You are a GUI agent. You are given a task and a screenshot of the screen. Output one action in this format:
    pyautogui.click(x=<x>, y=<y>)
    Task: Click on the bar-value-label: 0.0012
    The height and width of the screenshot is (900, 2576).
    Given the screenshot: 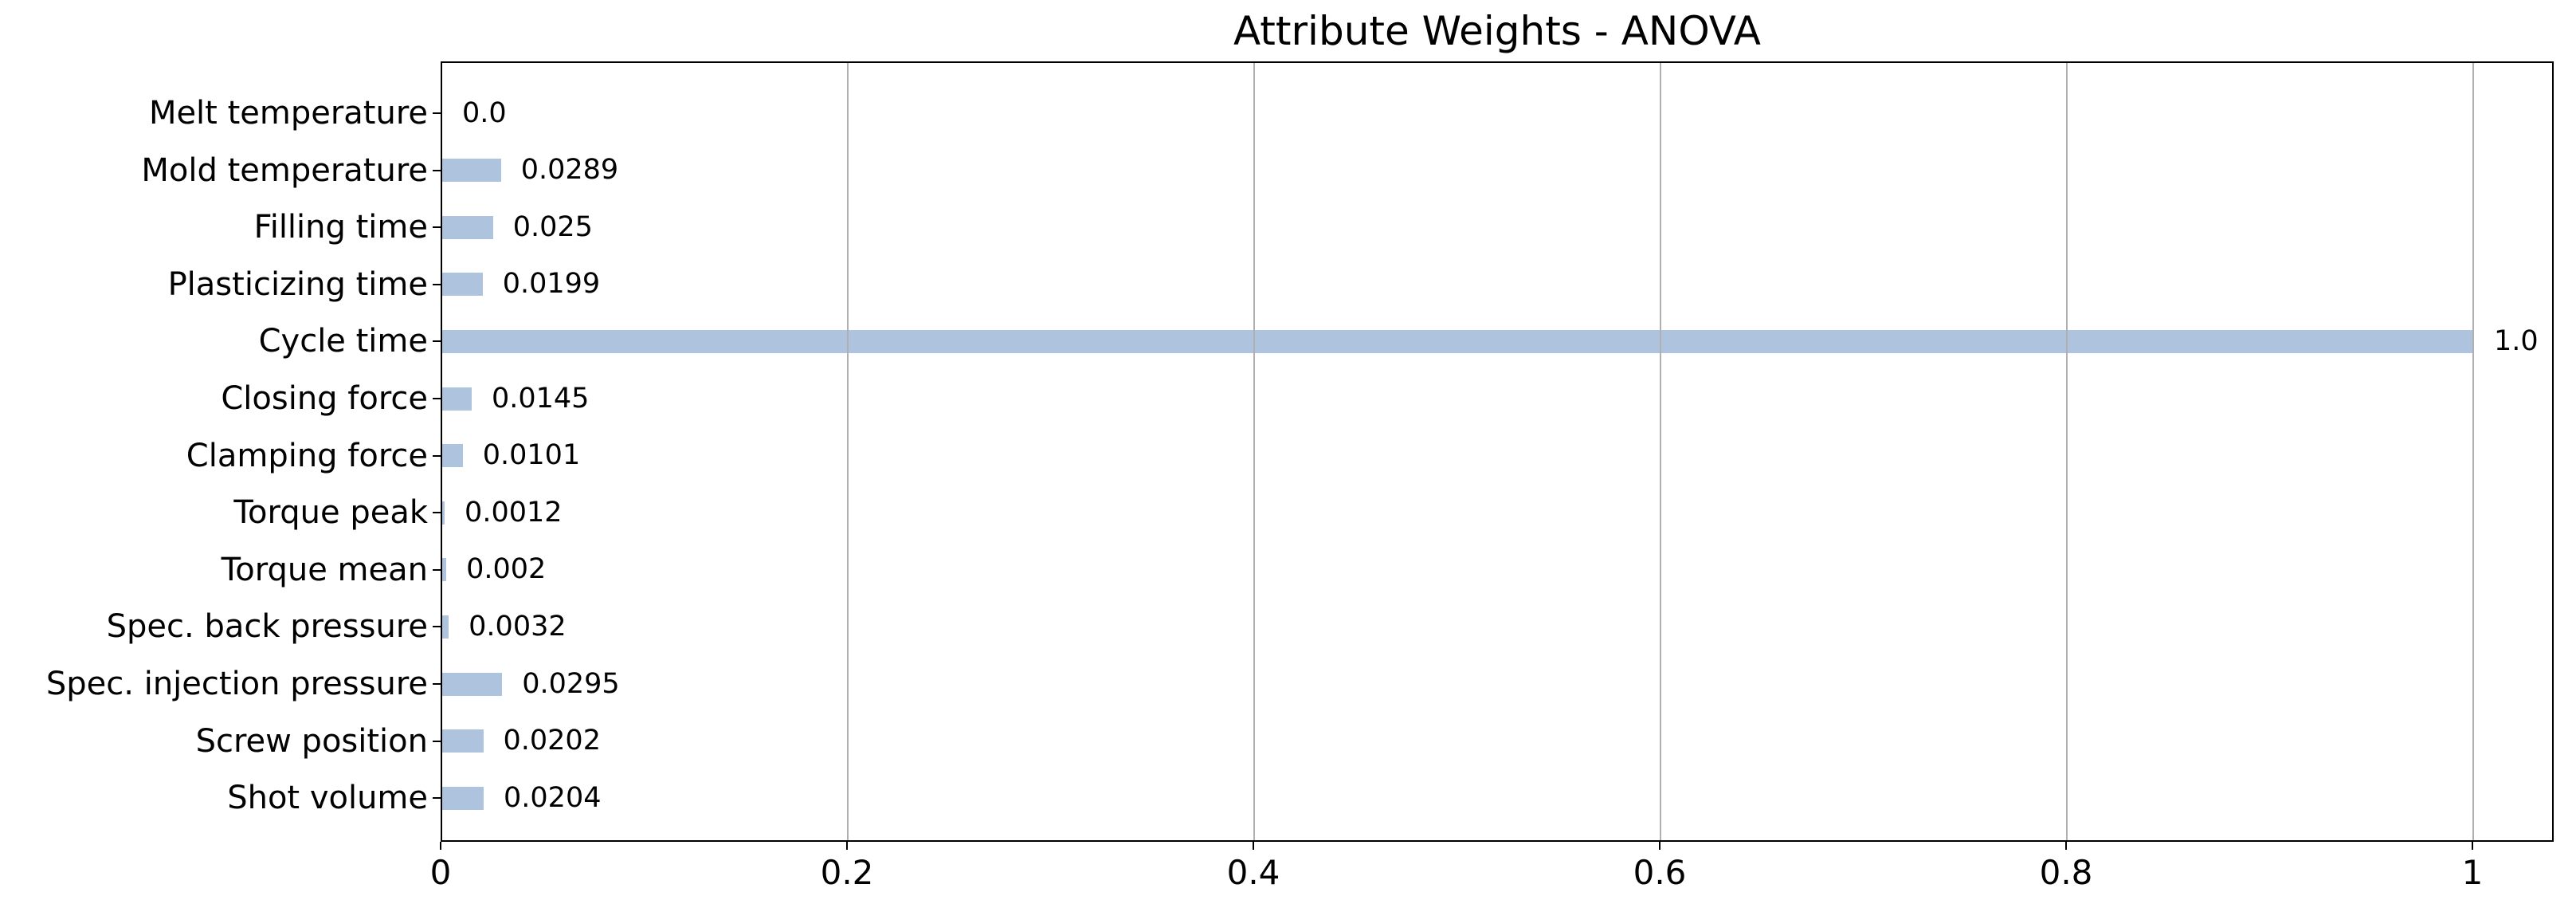 What is the action you would take?
    pyautogui.click(x=514, y=512)
    